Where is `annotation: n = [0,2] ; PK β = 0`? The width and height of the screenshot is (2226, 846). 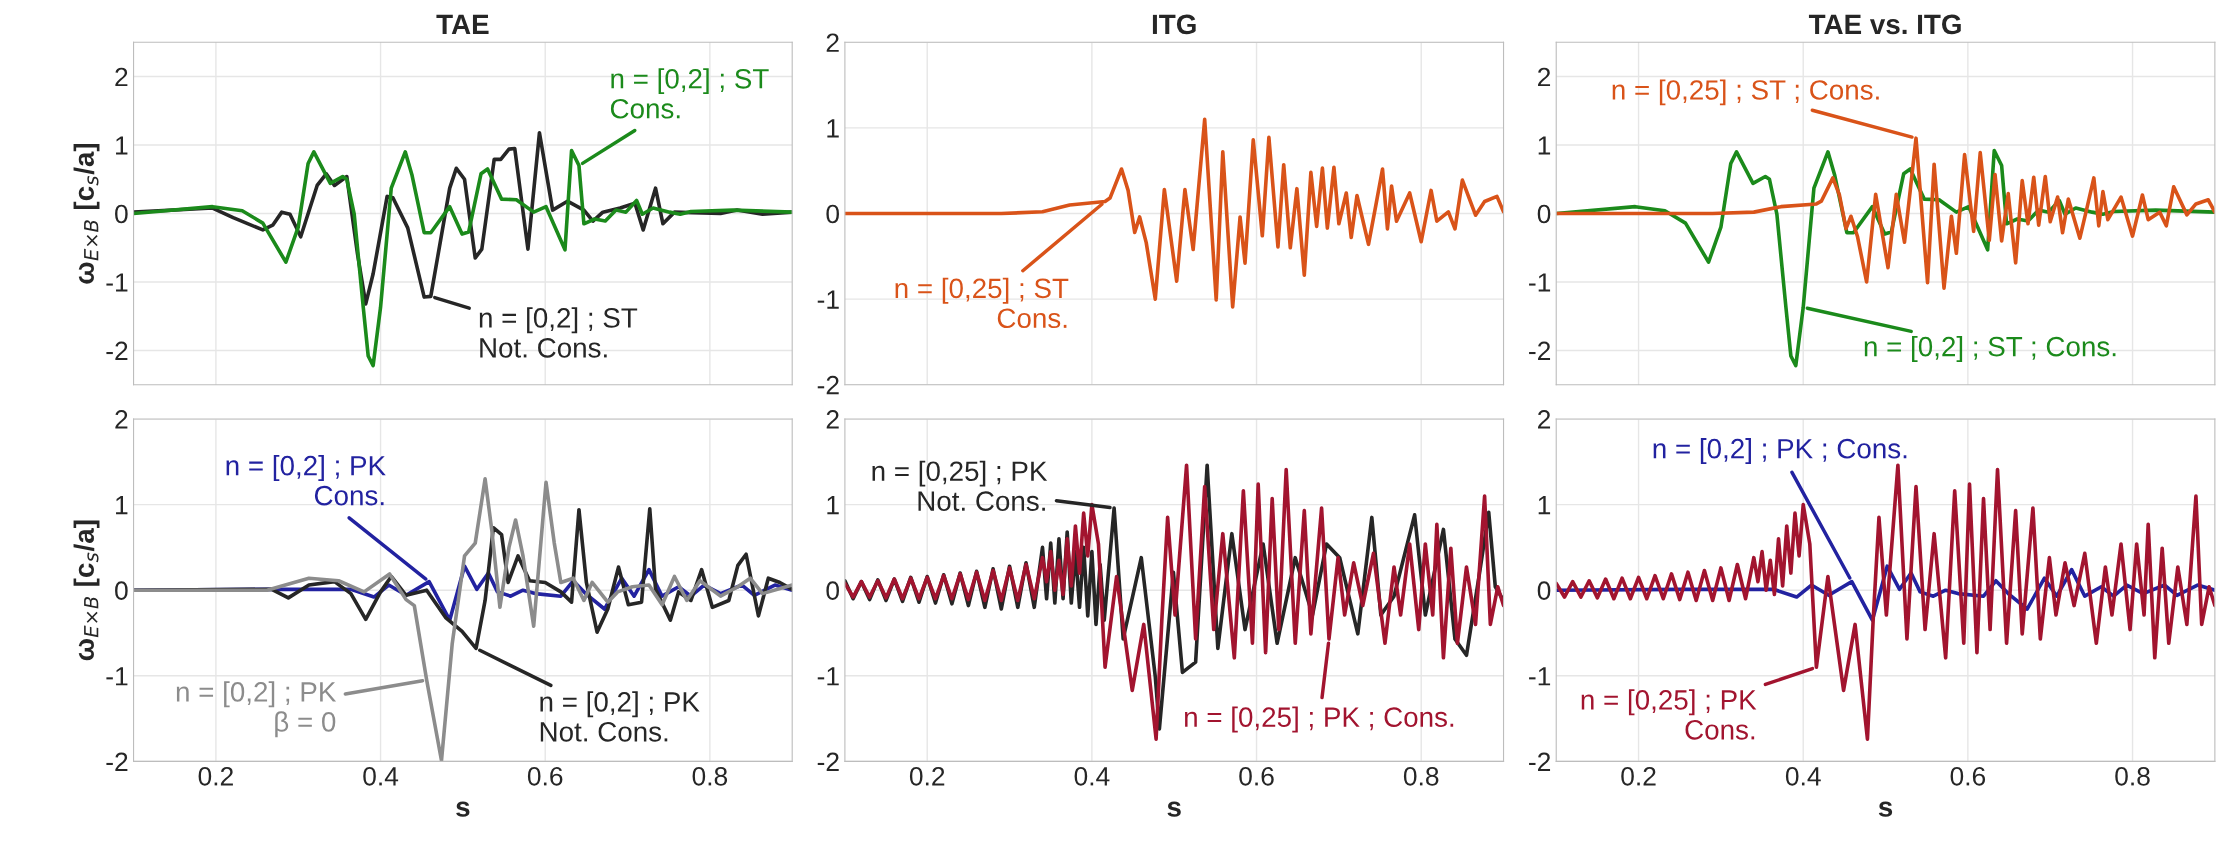 annotation: n = [0,2] ; PK β = 0 is located at coordinates (256, 709).